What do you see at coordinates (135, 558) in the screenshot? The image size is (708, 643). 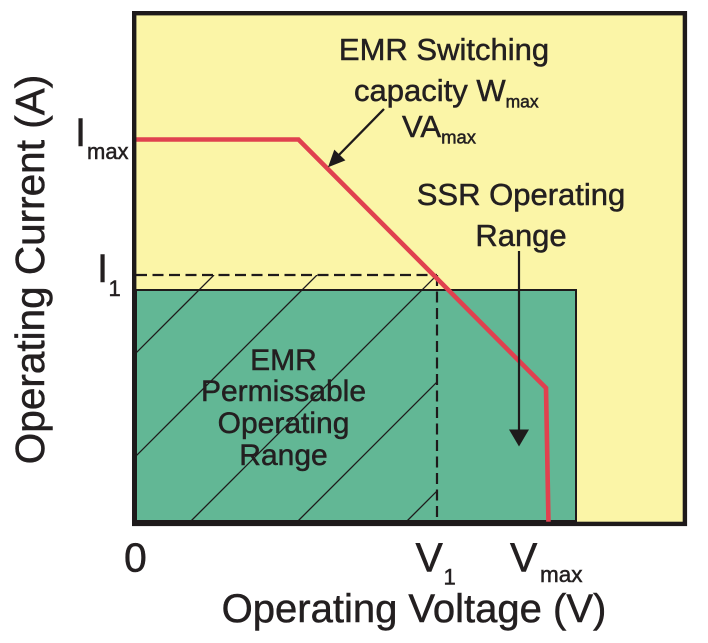 I see `svg-text: 0` at bounding box center [135, 558].